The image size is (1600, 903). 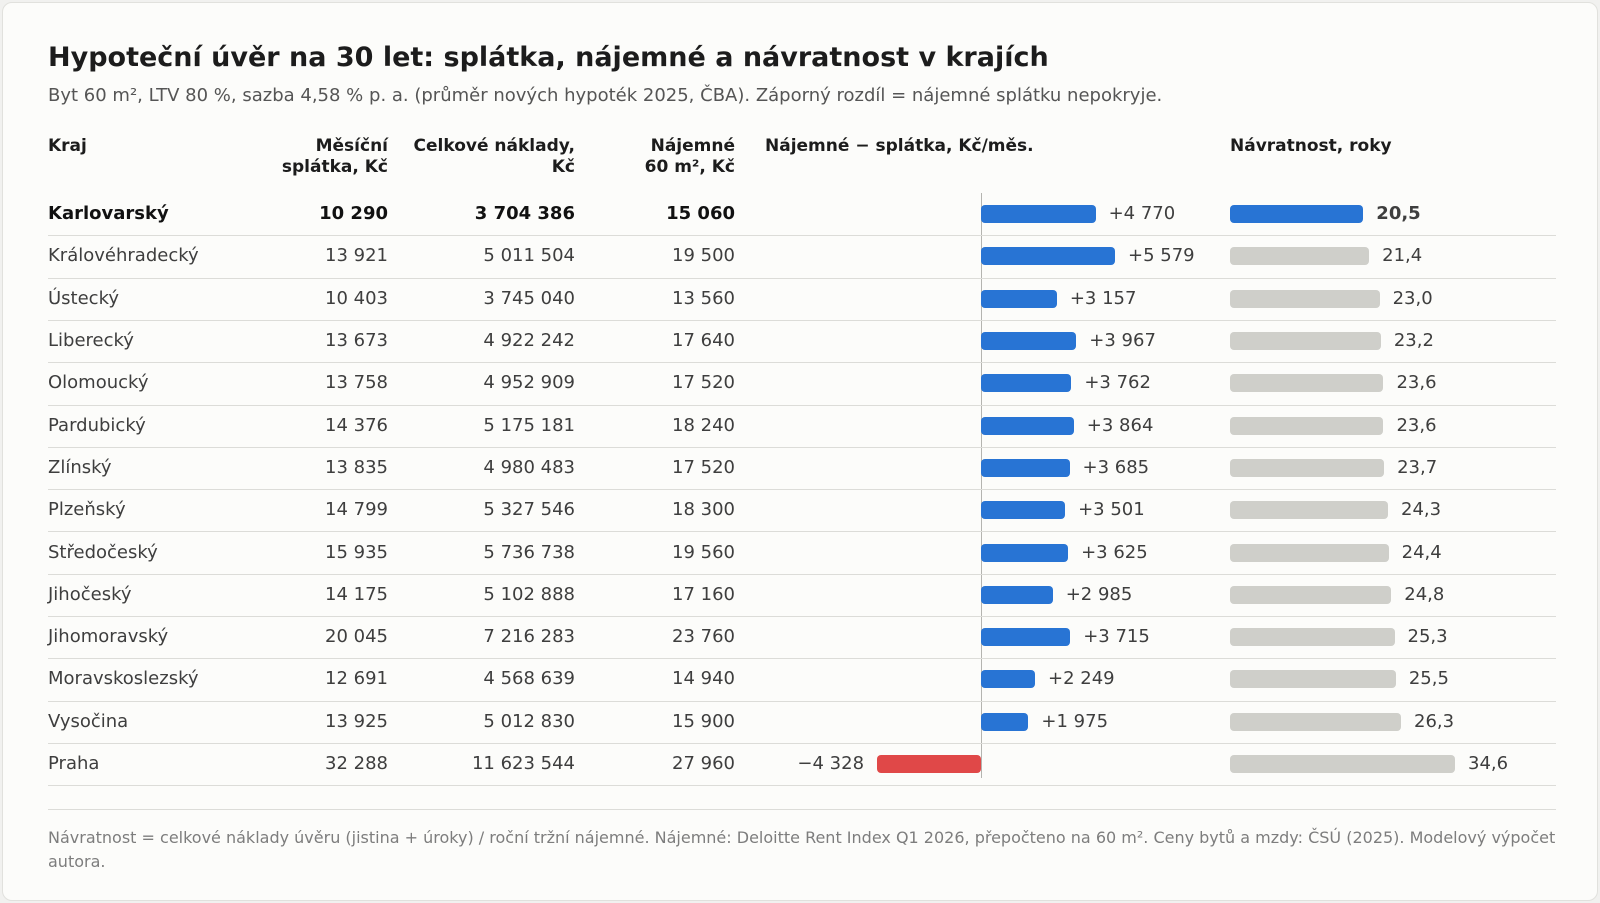 I want to click on header-payback: Návratnost, roky, so click(x=1311, y=146).